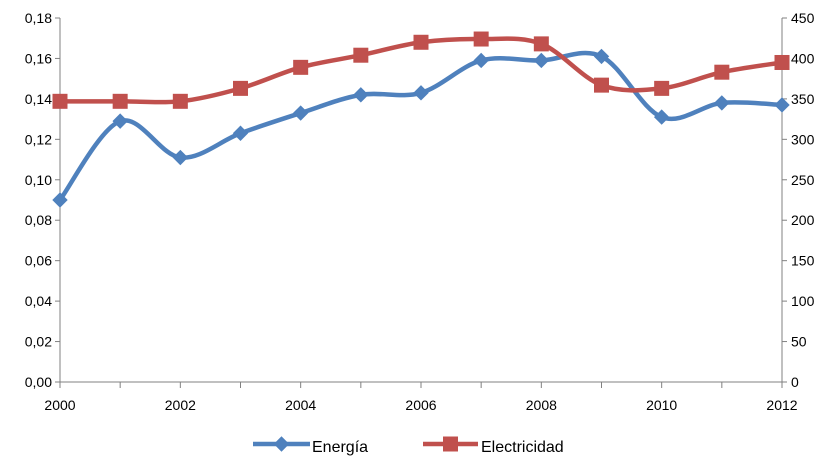 This screenshot has width=834, height=460. I want to click on y-tick-label: 0,08, so click(38, 220).